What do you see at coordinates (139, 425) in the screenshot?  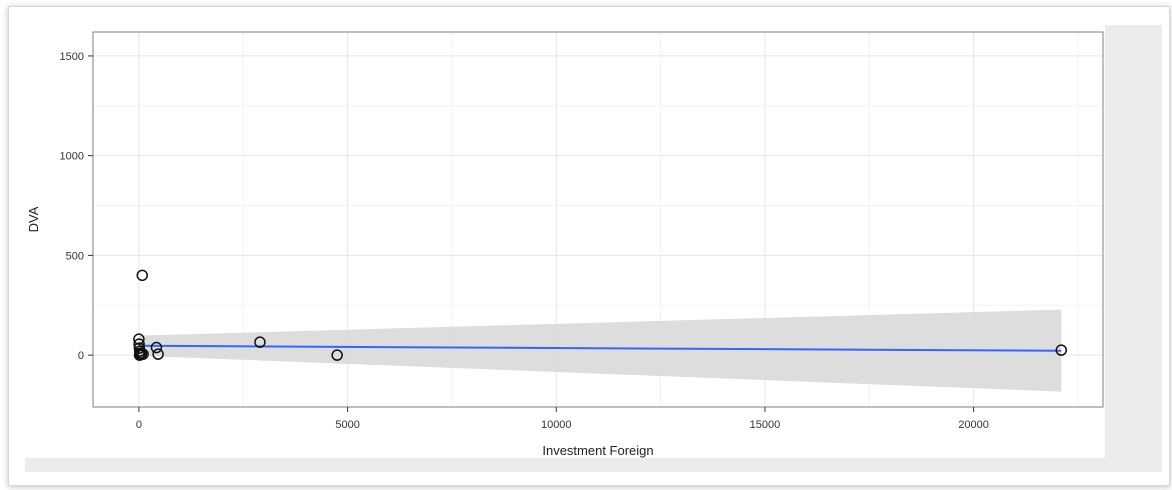 I see `x-tick-label: 0` at bounding box center [139, 425].